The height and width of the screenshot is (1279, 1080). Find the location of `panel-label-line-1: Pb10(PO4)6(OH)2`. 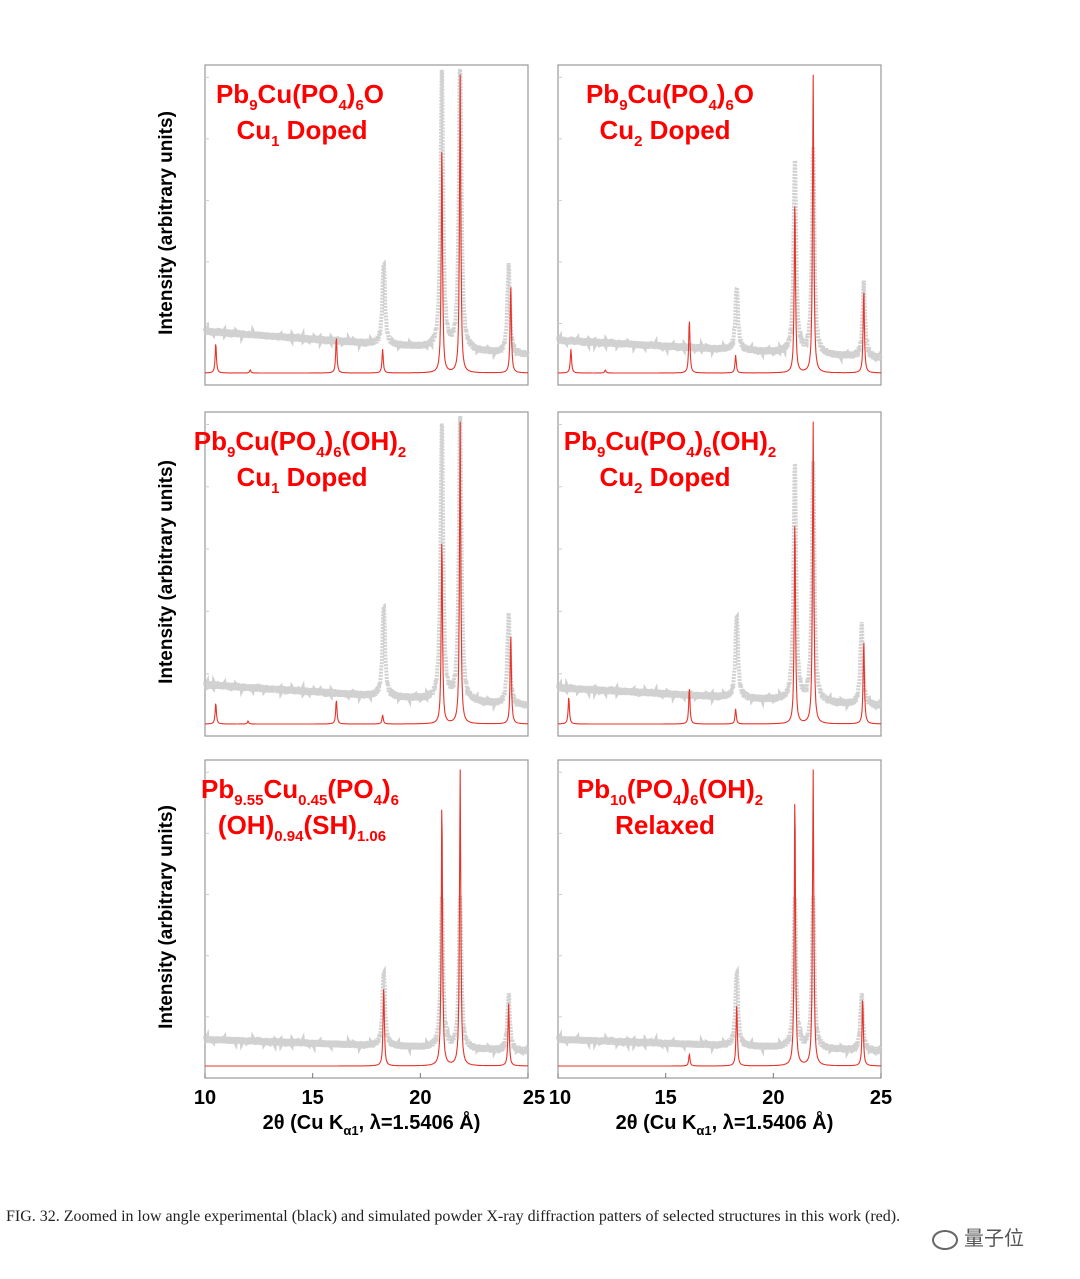

panel-label-line-1: Pb10(PO4)6(OH)2 is located at coordinates (670, 791).